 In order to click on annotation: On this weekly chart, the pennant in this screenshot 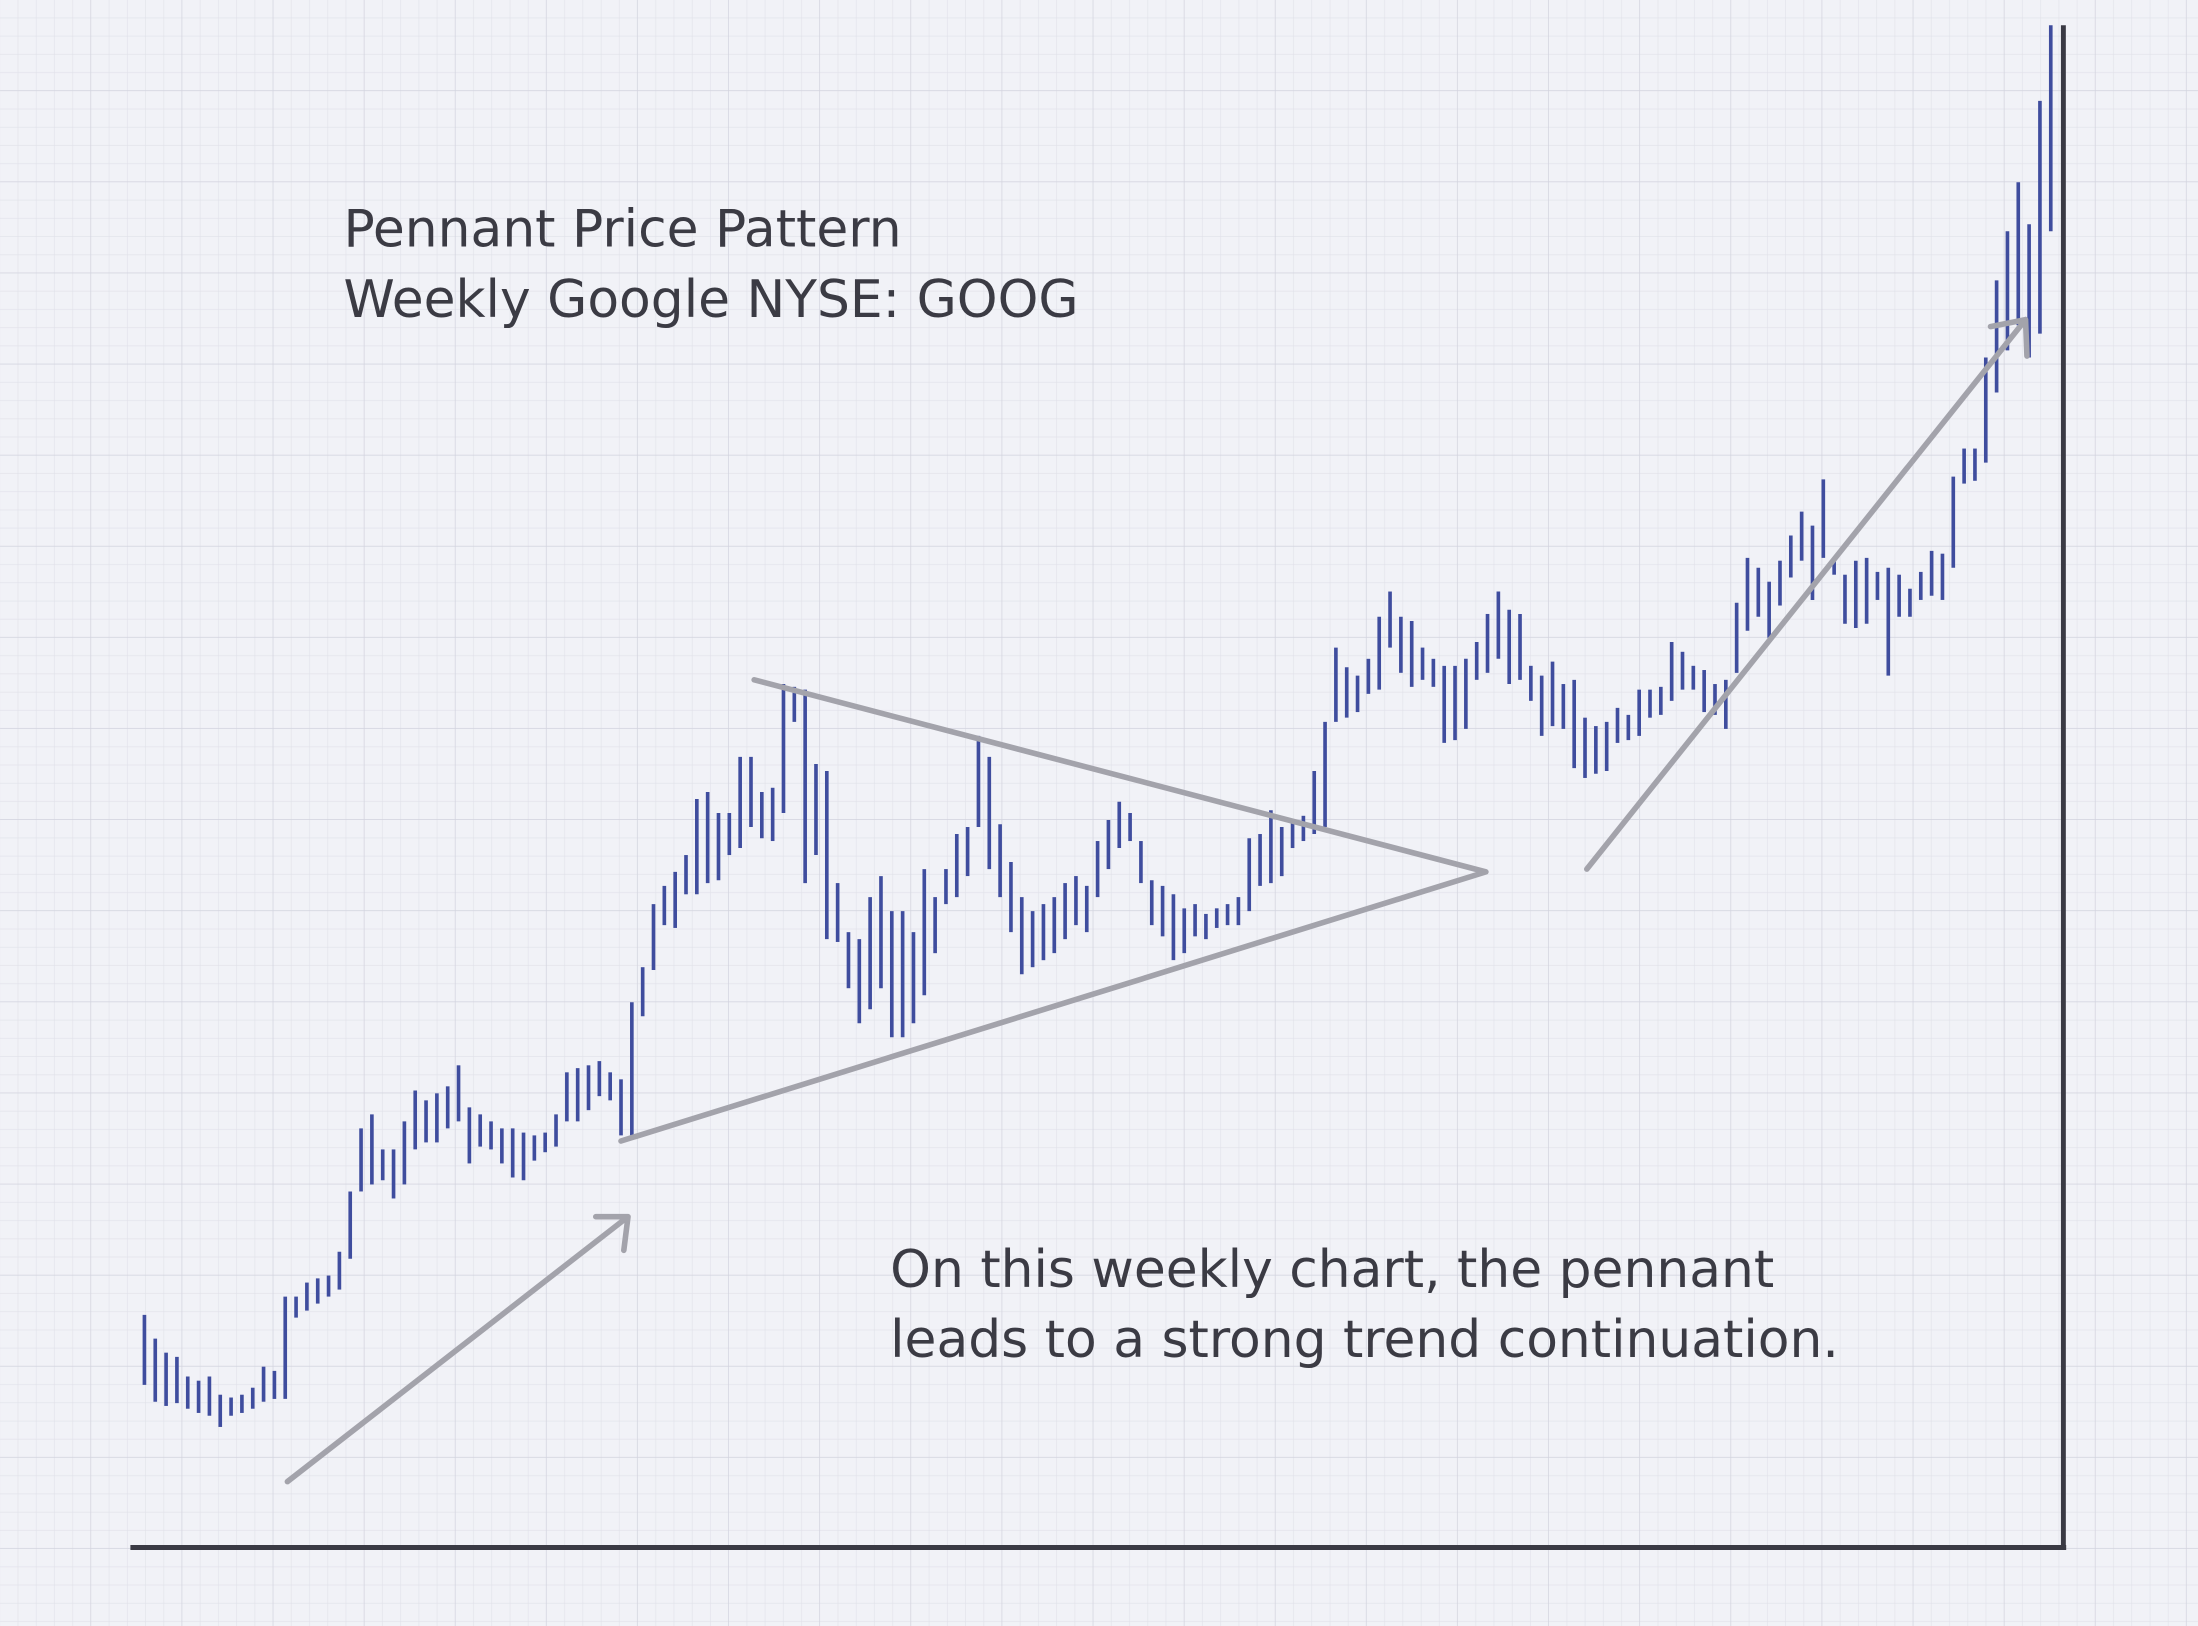, I will do `click(1332, 1270)`.